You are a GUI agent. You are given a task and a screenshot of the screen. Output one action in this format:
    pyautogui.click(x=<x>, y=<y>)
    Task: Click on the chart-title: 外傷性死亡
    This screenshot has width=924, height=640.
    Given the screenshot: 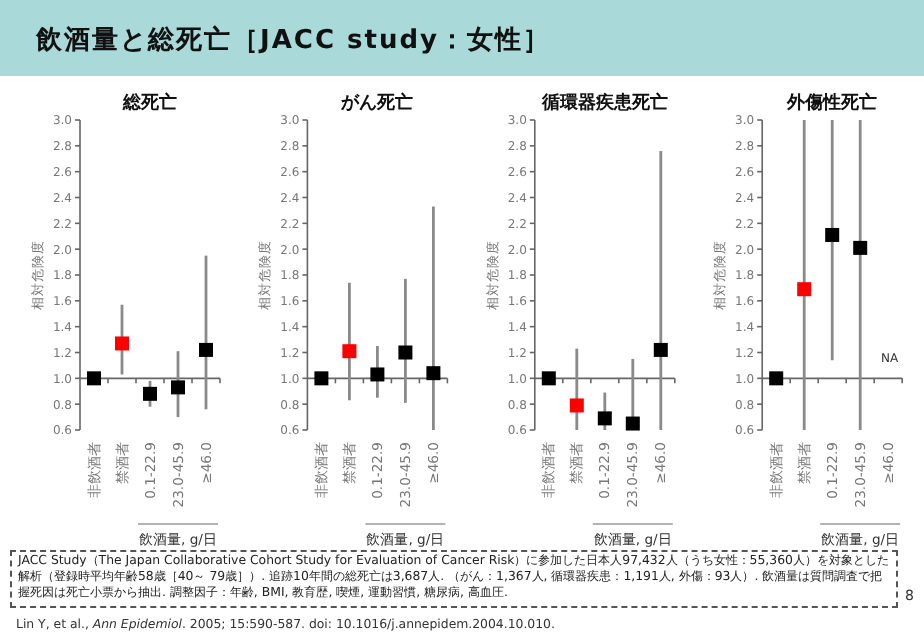 What is the action you would take?
    pyautogui.click(x=831, y=103)
    